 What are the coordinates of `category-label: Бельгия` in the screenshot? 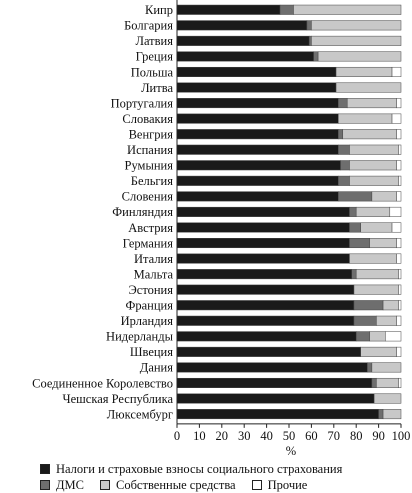 It's located at (152, 181).